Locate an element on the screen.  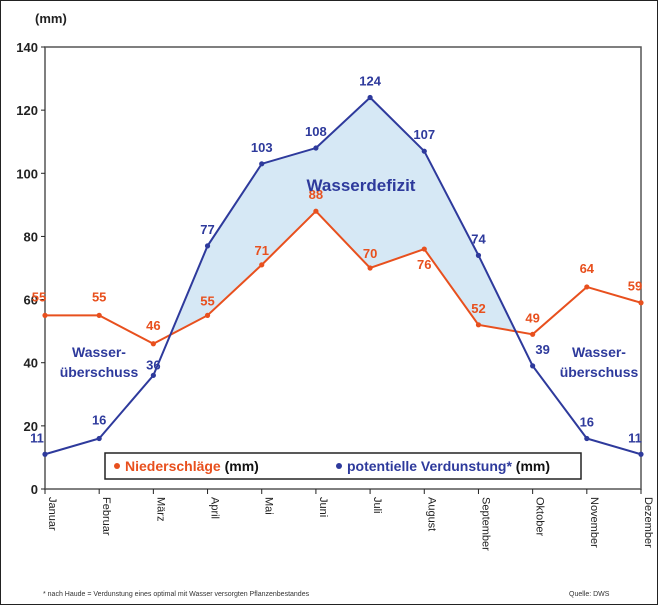
legend-verdunstung-unit: (mm) is located at coordinates (533, 466).